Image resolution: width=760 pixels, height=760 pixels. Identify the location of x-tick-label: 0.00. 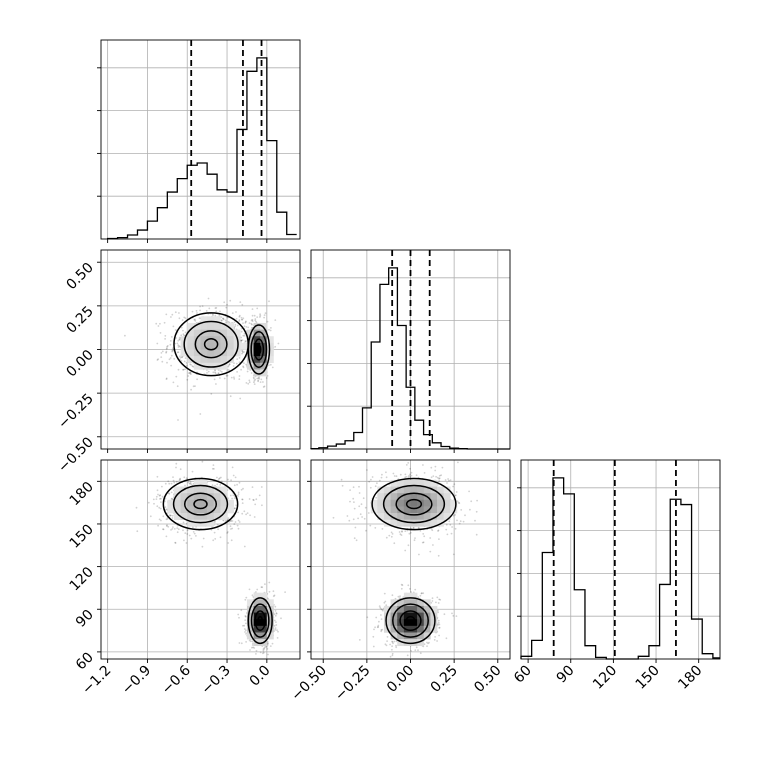
(400, 679).